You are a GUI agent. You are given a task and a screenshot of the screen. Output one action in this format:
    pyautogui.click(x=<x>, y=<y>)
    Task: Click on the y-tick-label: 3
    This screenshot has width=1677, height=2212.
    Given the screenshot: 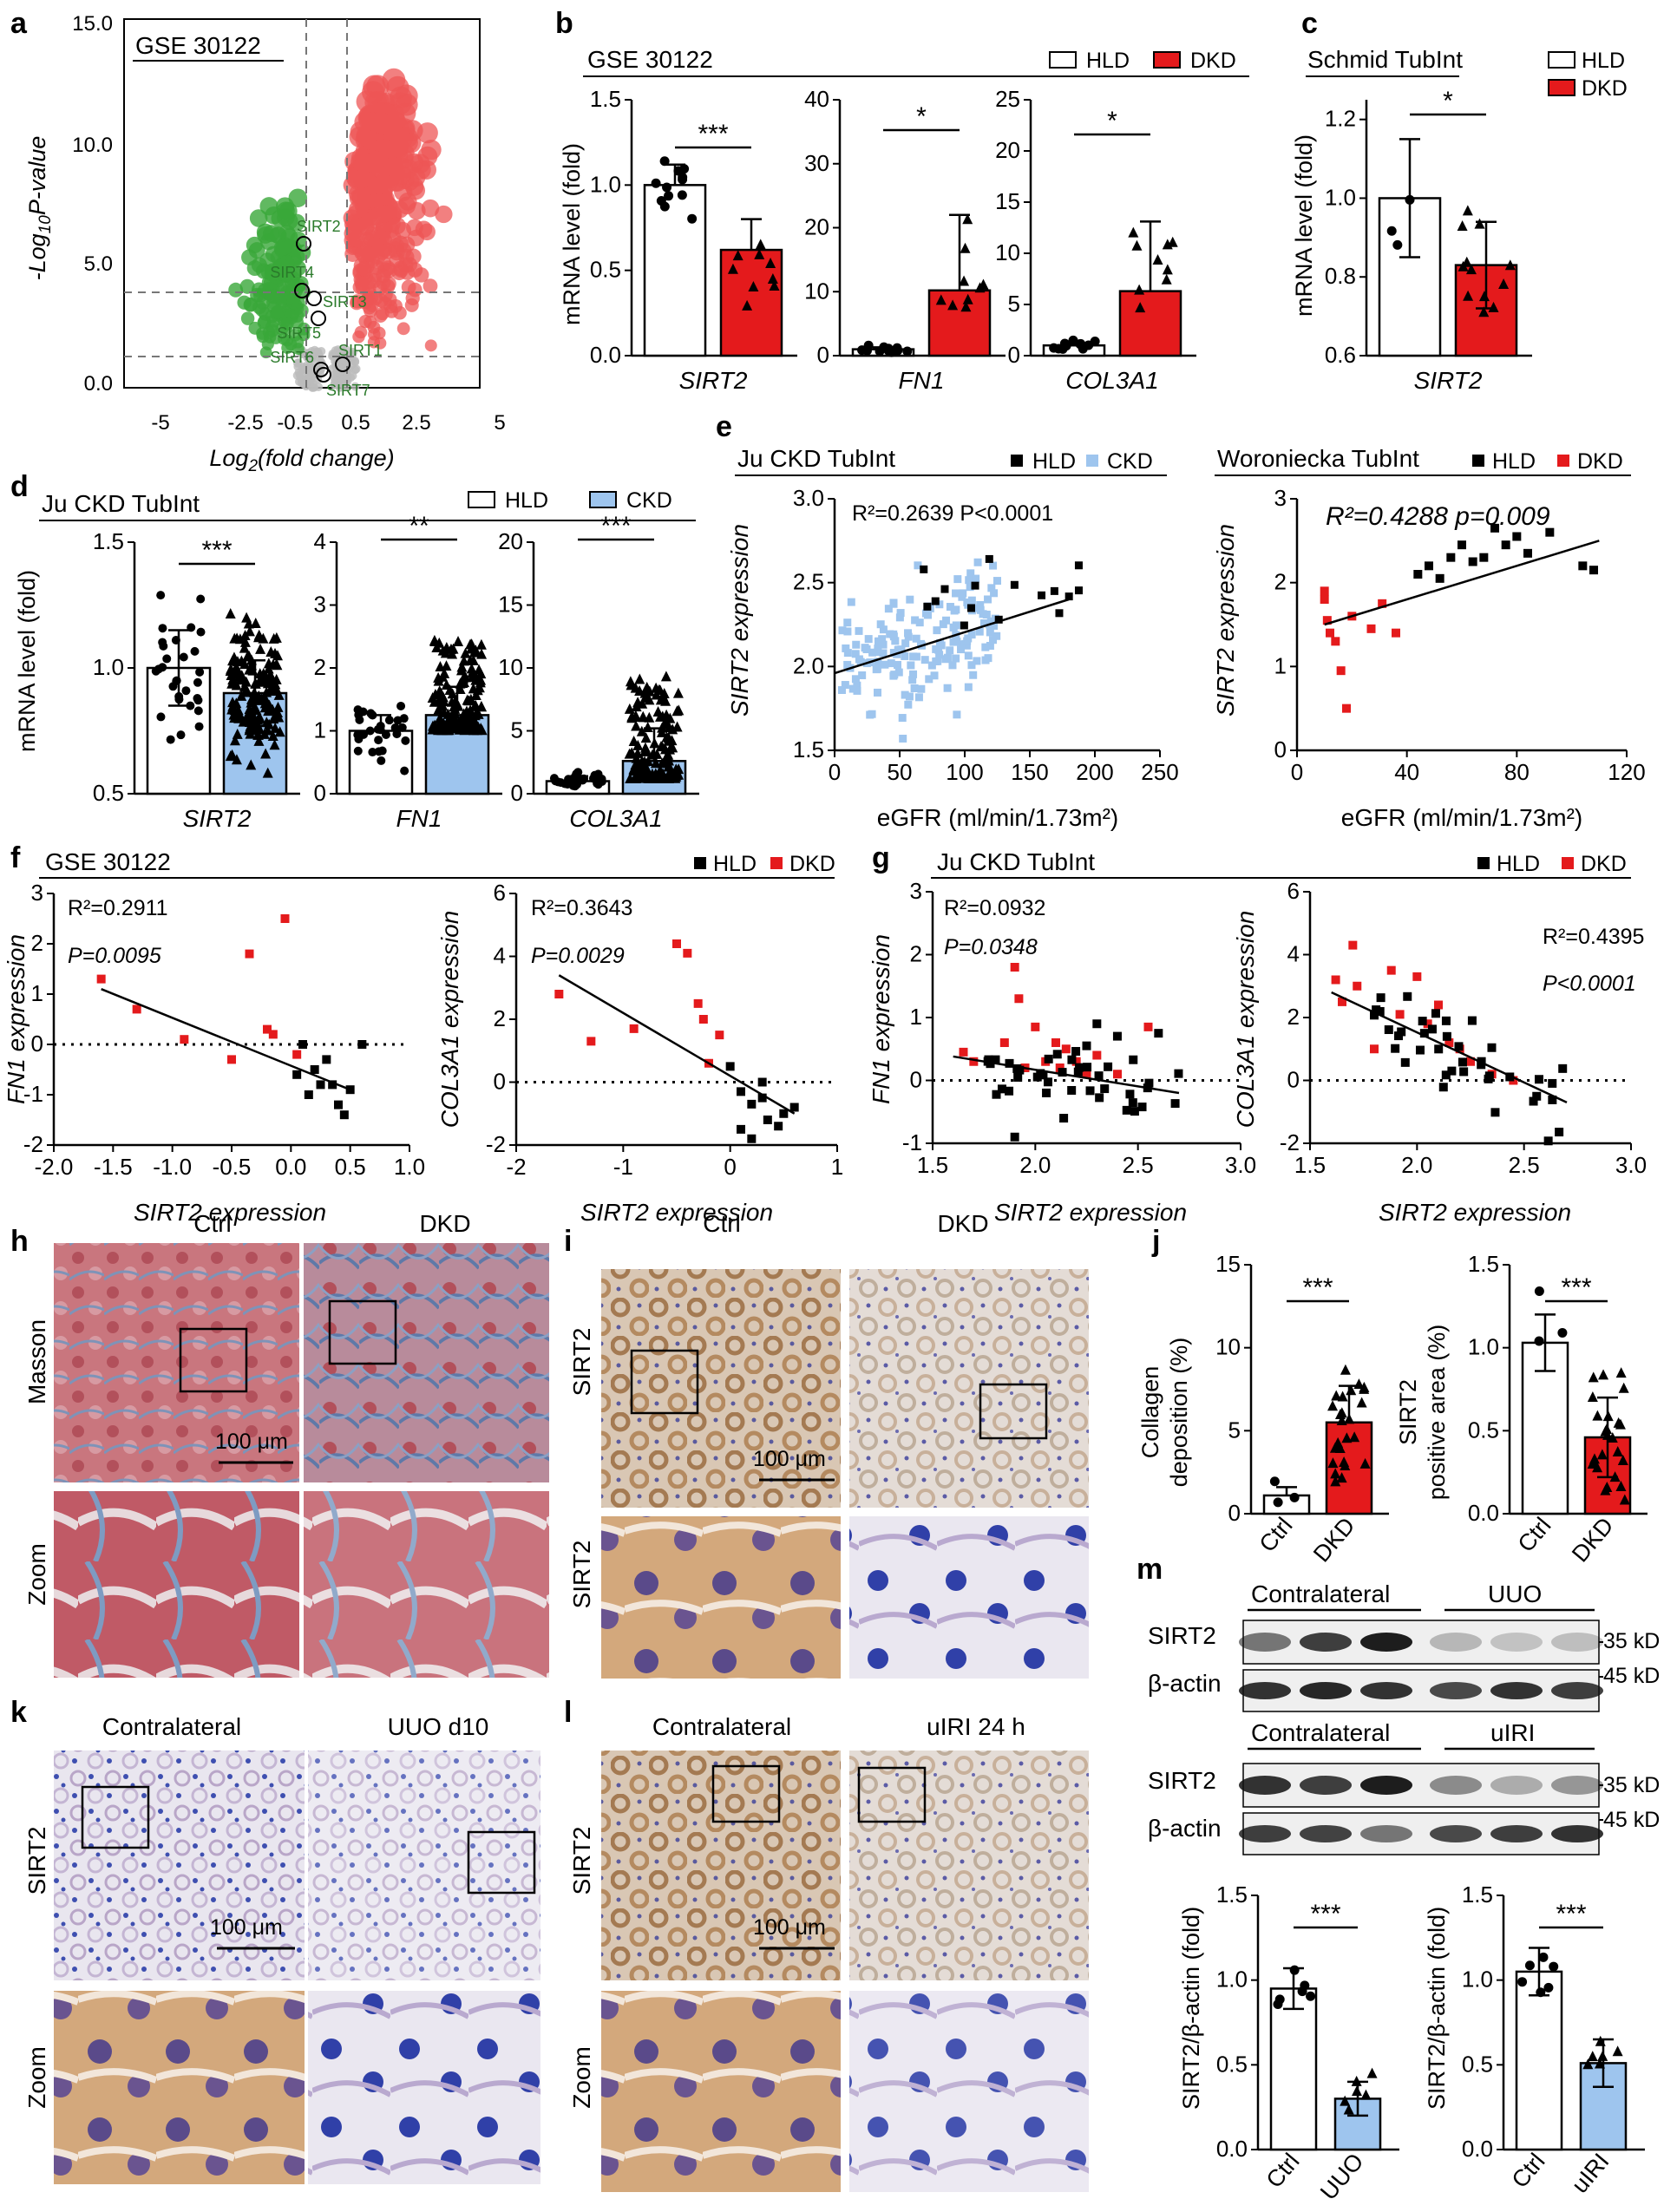 What is the action you would take?
    pyautogui.click(x=320, y=605)
    